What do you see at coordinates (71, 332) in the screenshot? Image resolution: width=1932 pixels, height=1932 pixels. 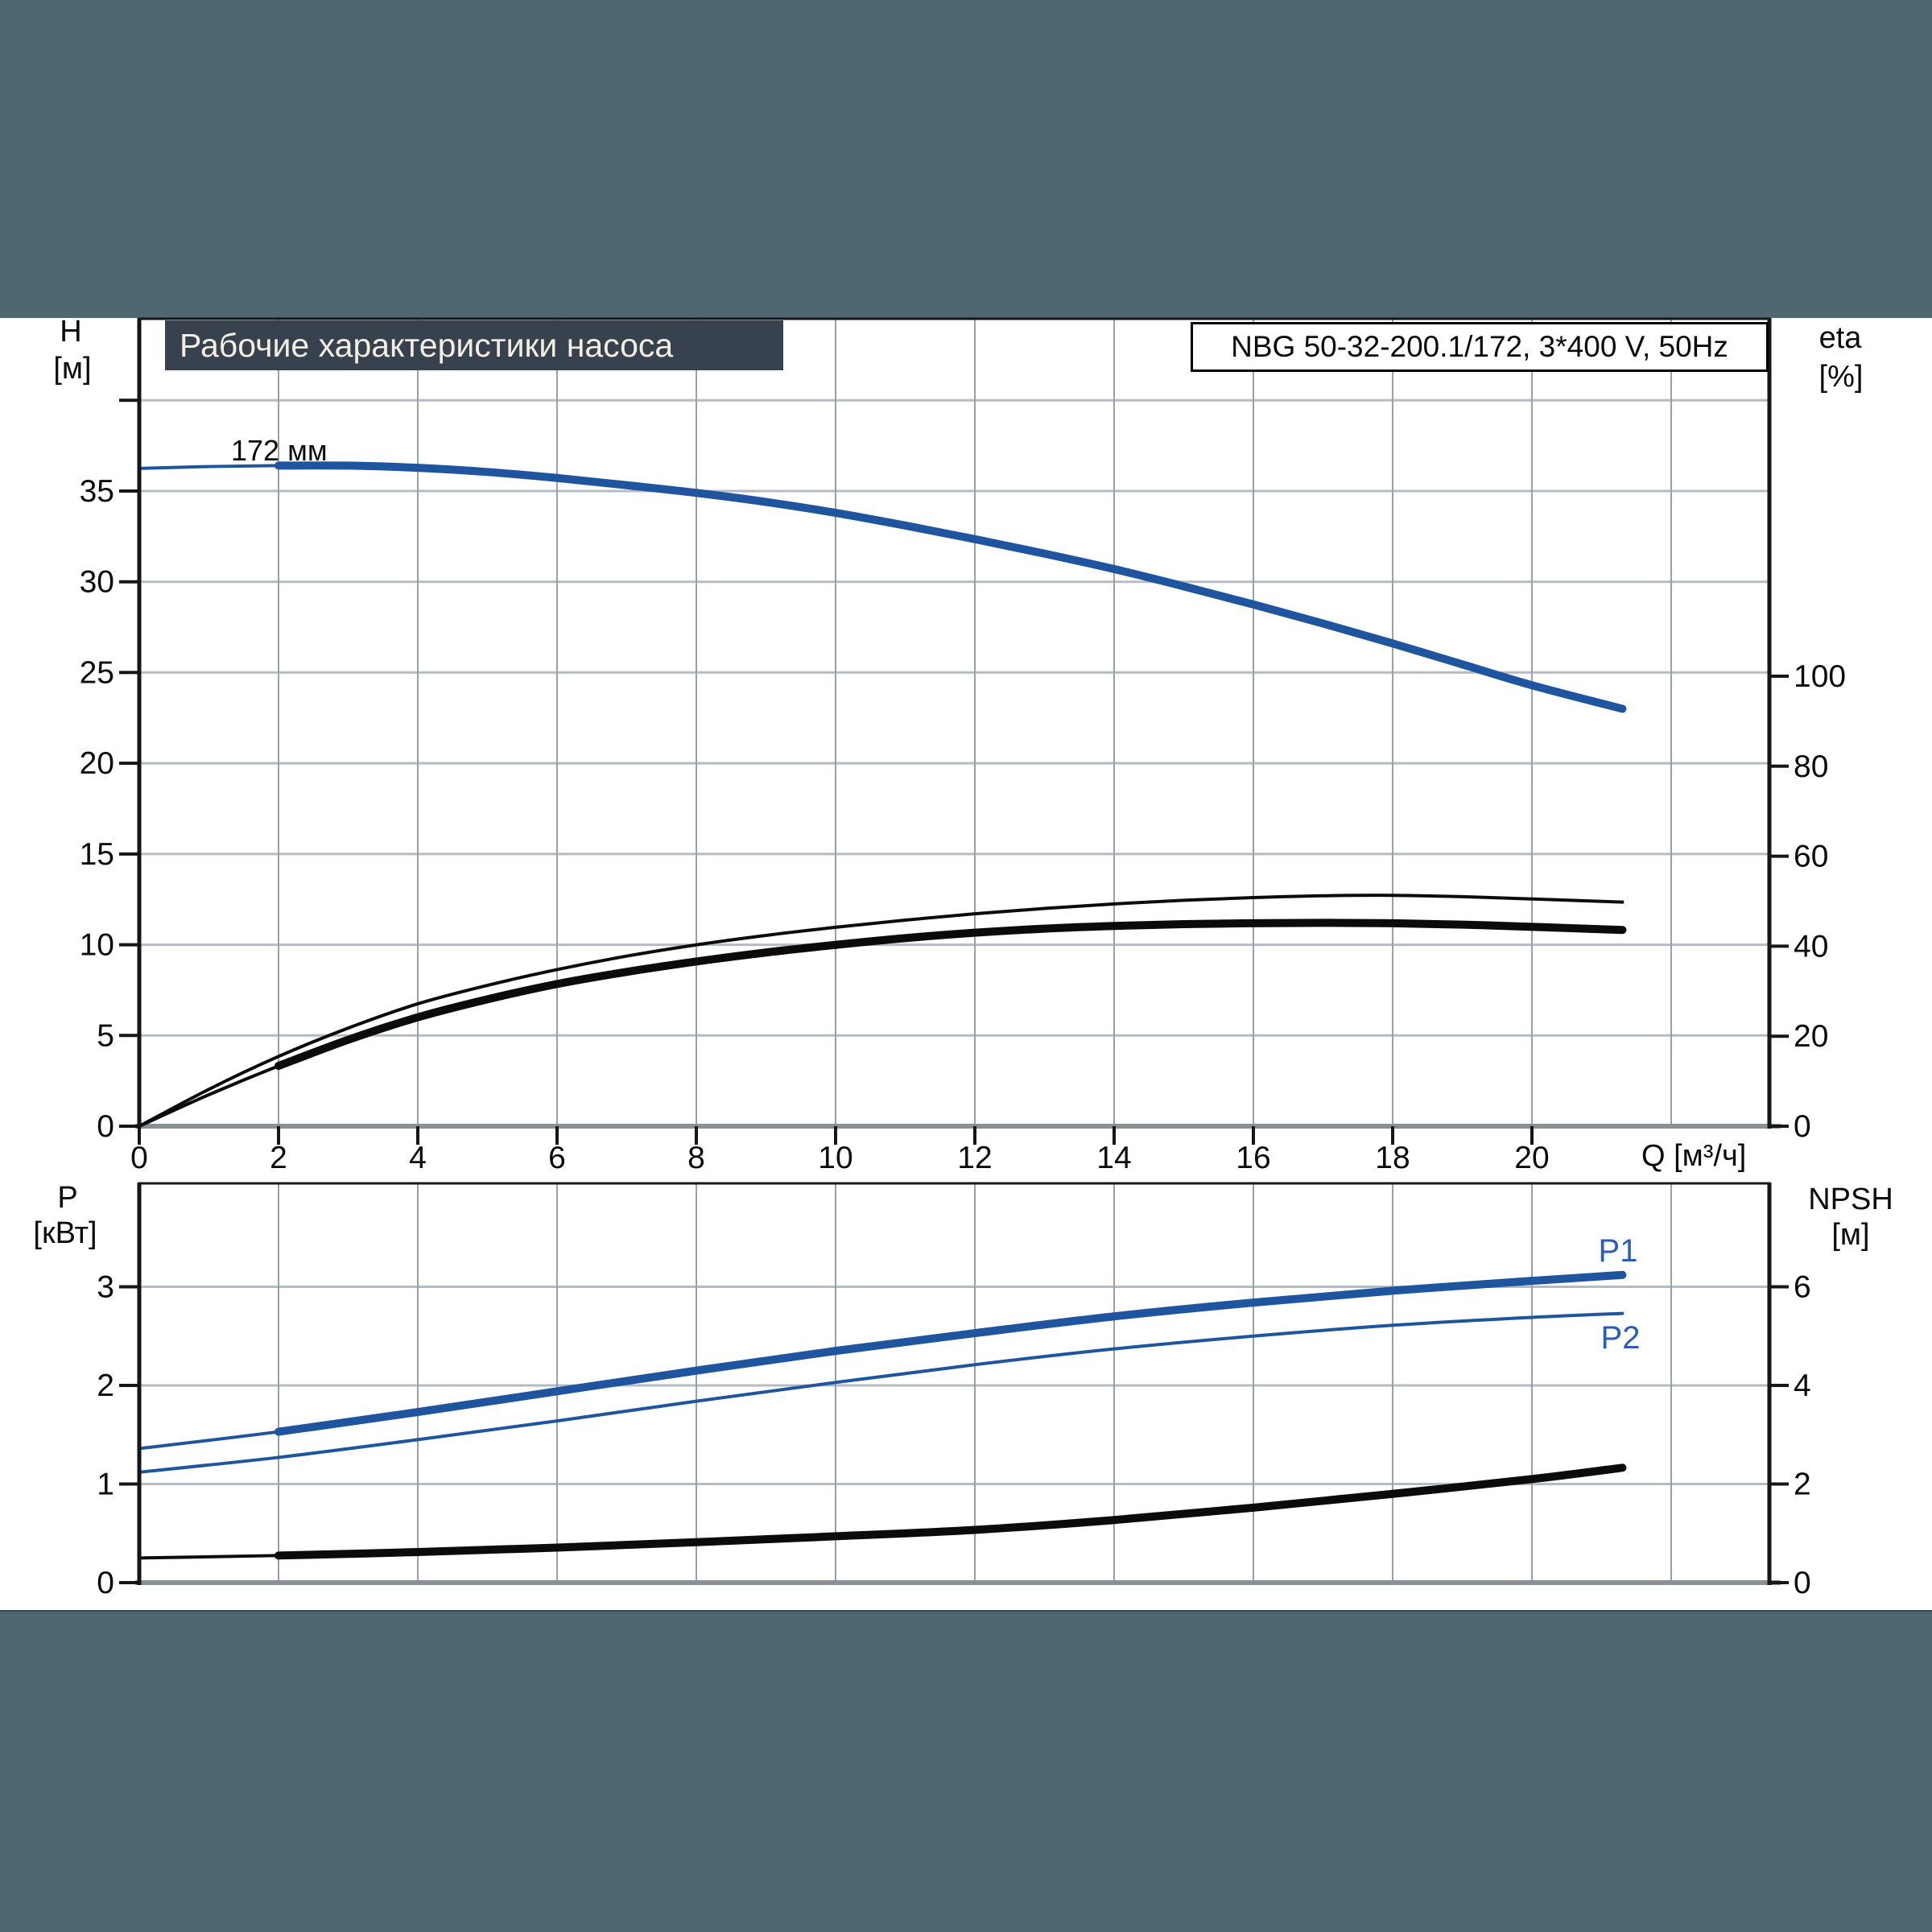 I see `h-axis-name: H` at bounding box center [71, 332].